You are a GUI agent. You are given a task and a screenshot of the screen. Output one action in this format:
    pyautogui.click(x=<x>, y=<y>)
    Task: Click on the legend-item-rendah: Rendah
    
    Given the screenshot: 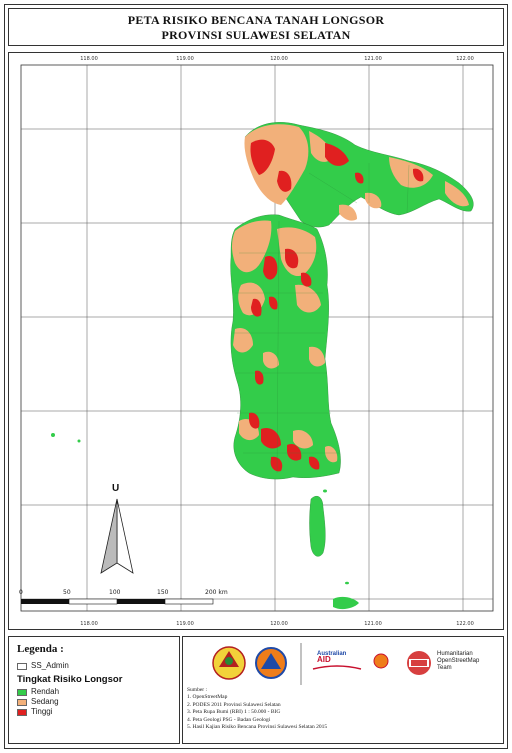 What is the action you would take?
    pyautogui.click(x=94, y=692)
    